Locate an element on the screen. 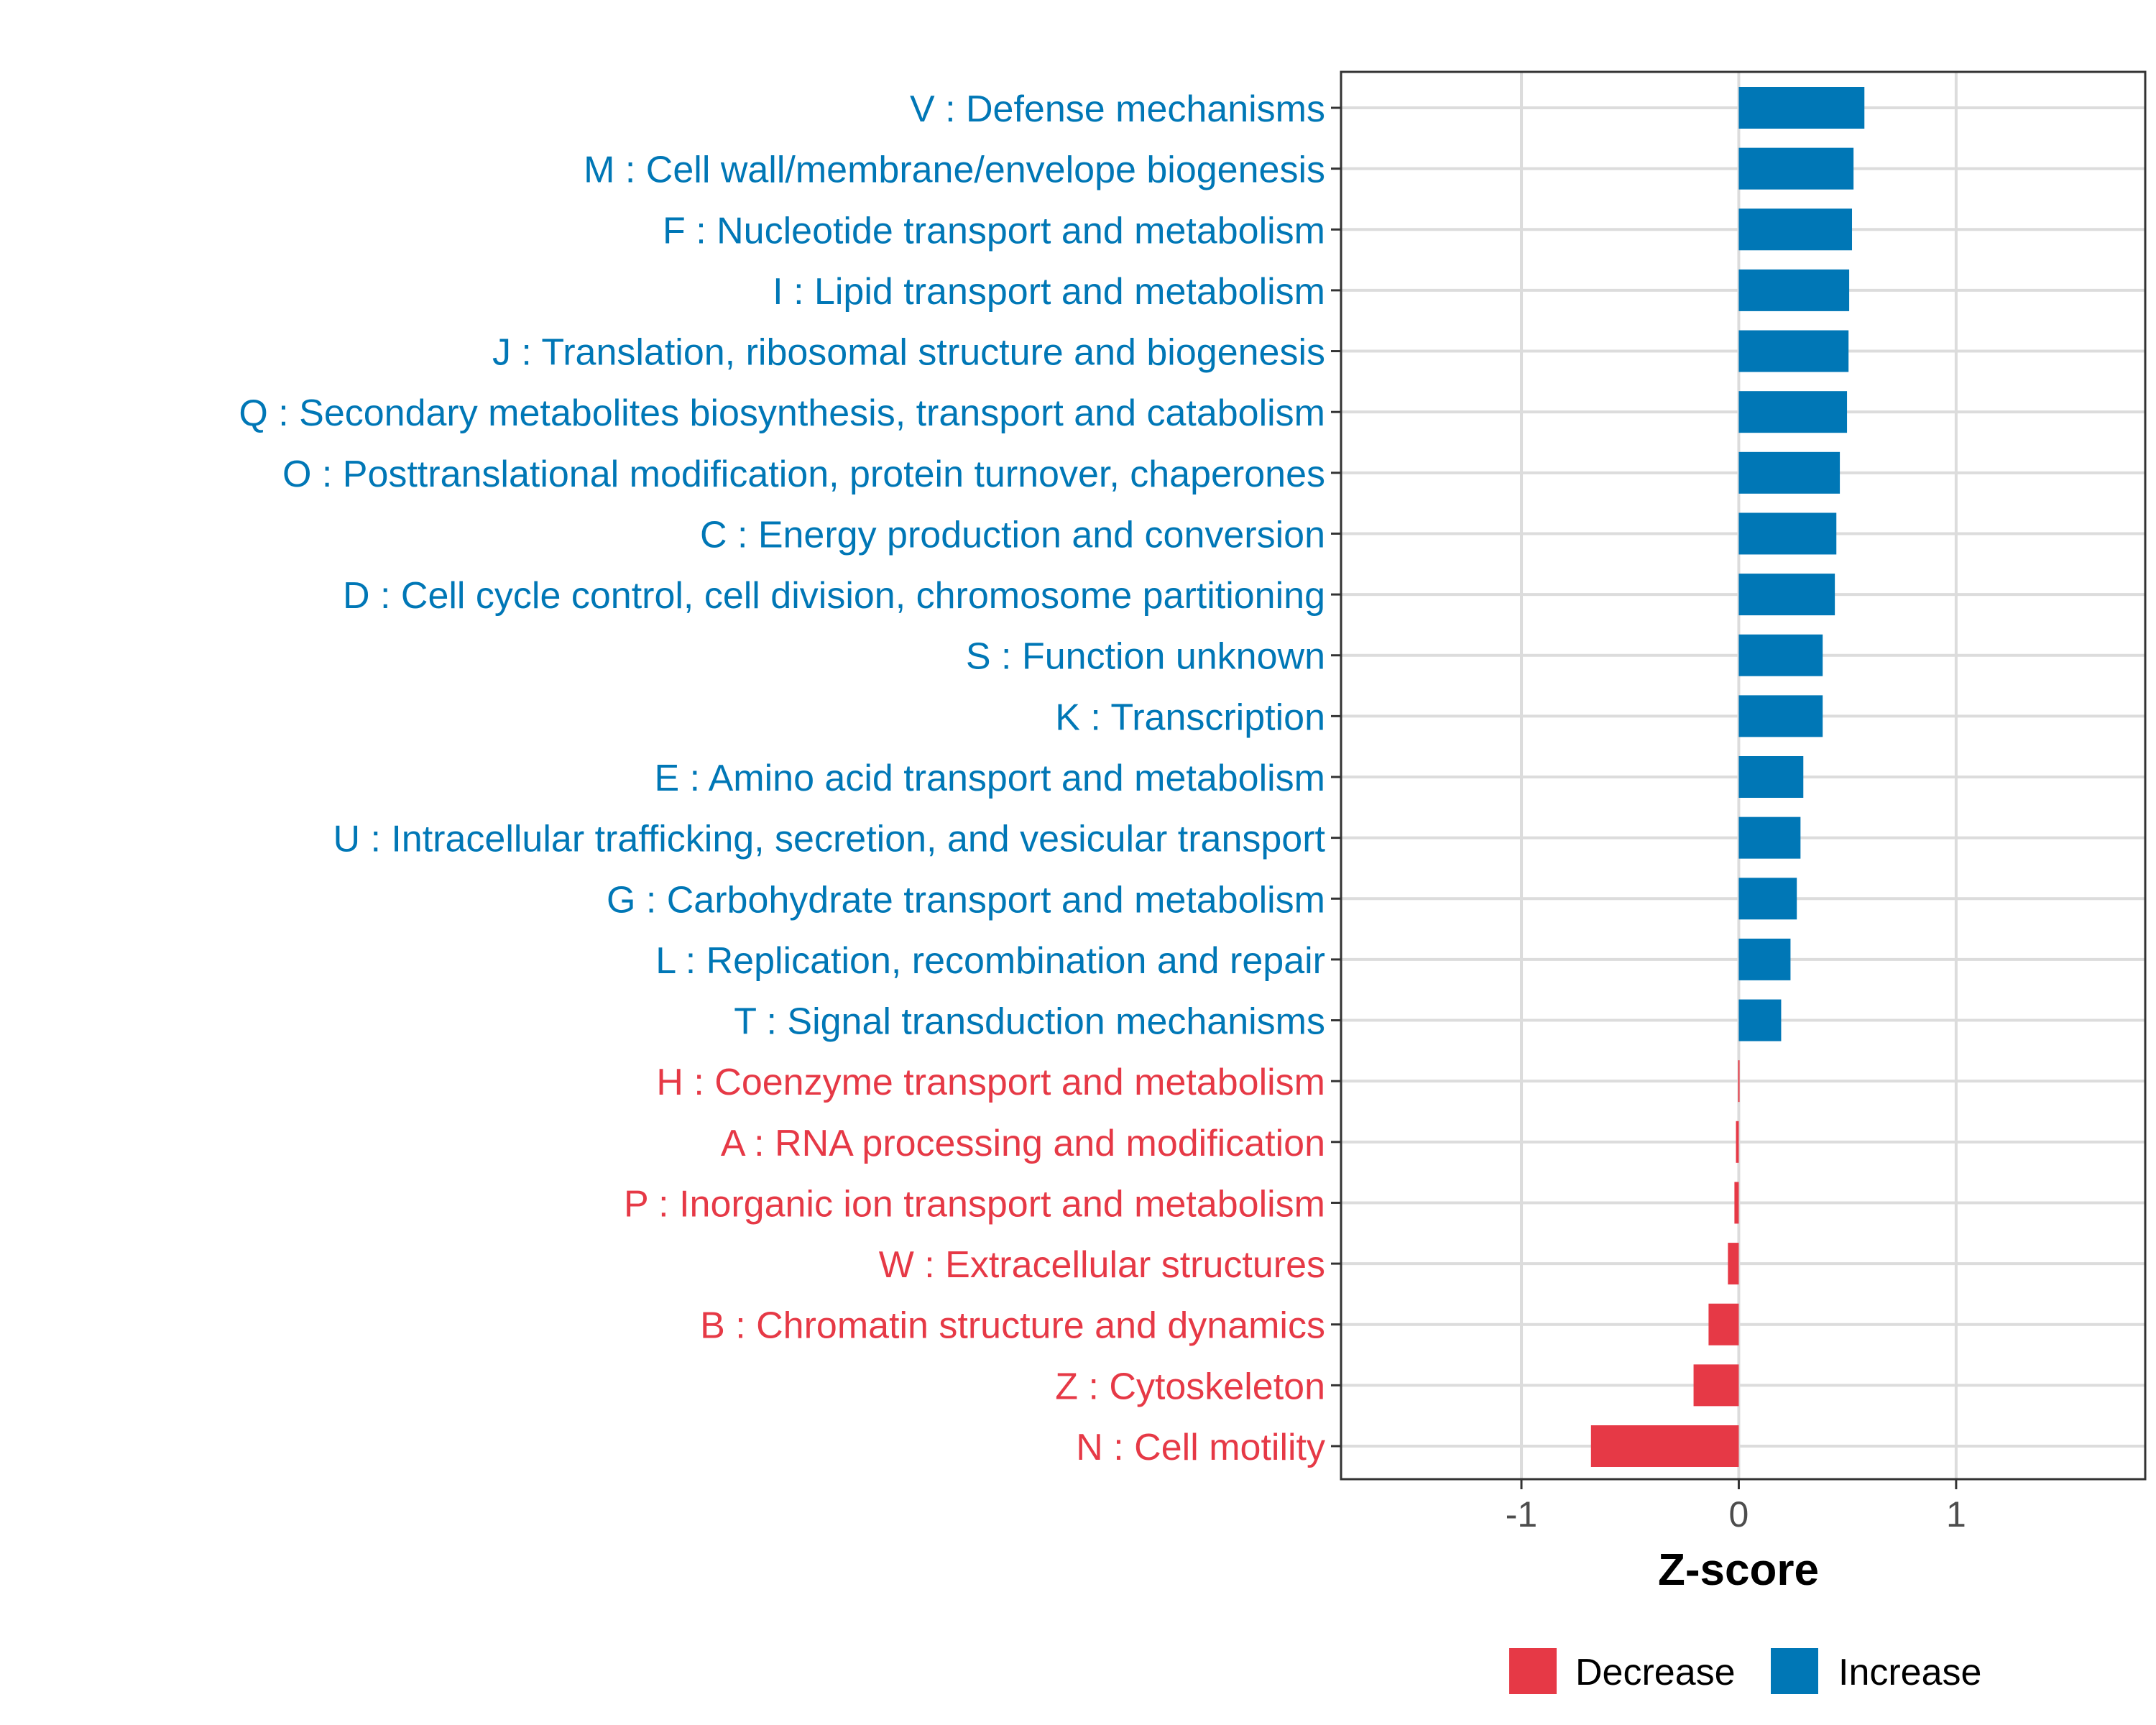  bars is located at coordinates (1727, 777).